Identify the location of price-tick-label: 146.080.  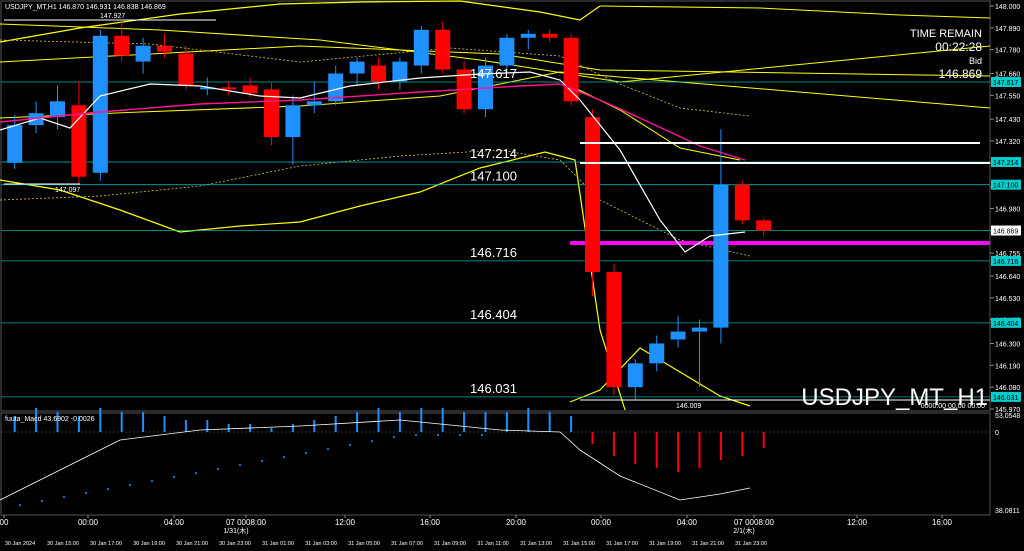
(1007, 388).